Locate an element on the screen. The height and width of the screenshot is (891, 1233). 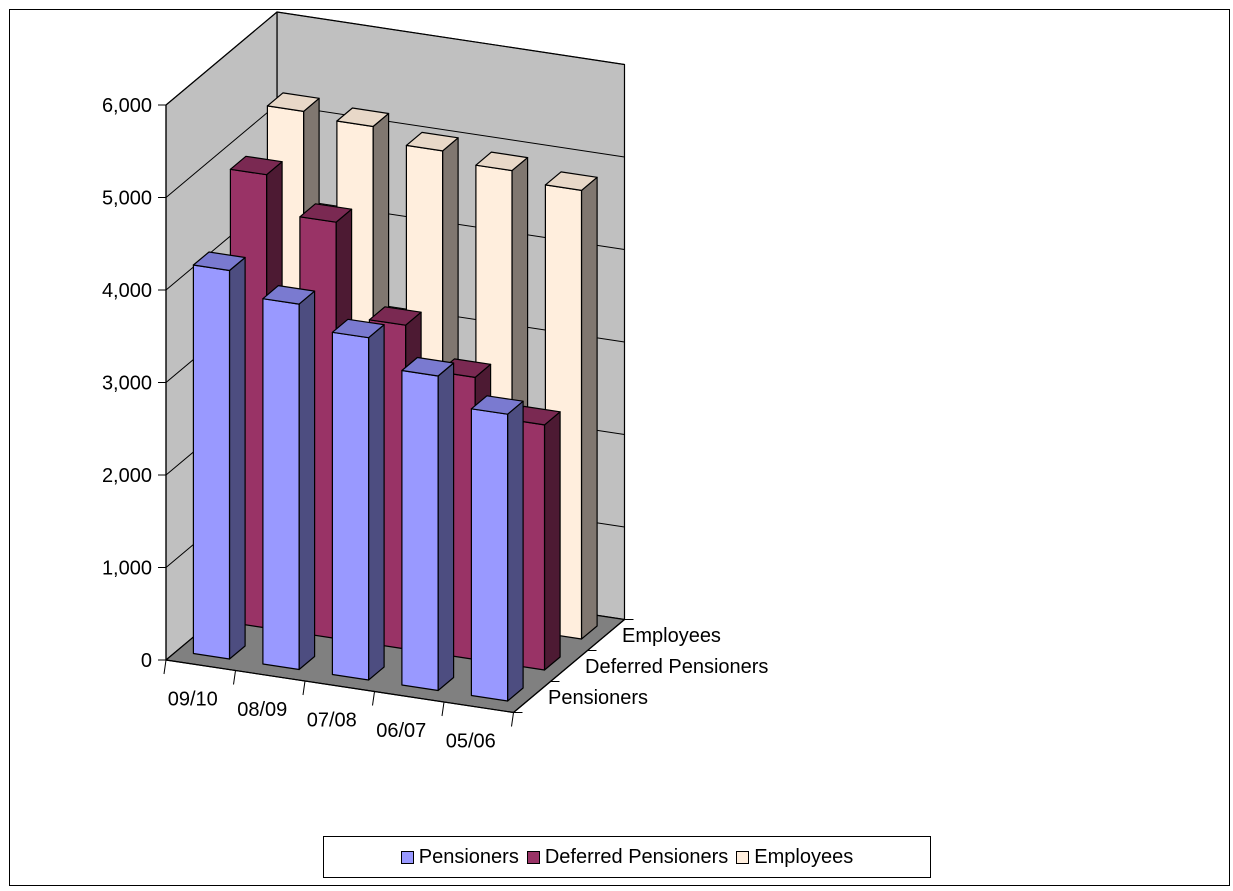
depth-tick-label: Pensioners is located at coordinates (598, 698).